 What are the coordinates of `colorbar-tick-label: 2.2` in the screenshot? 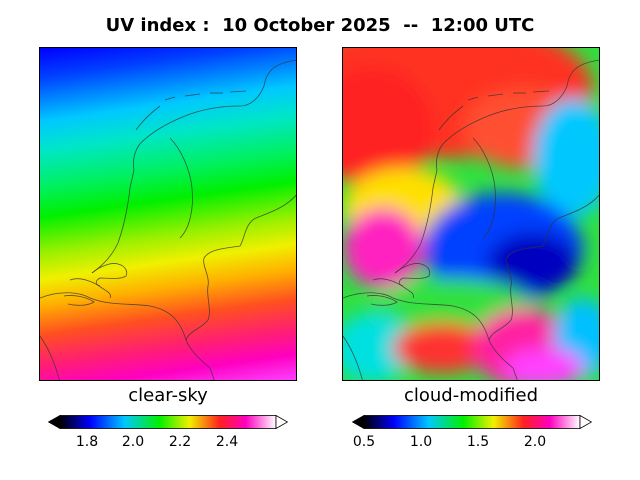 It's located at (180, 442).